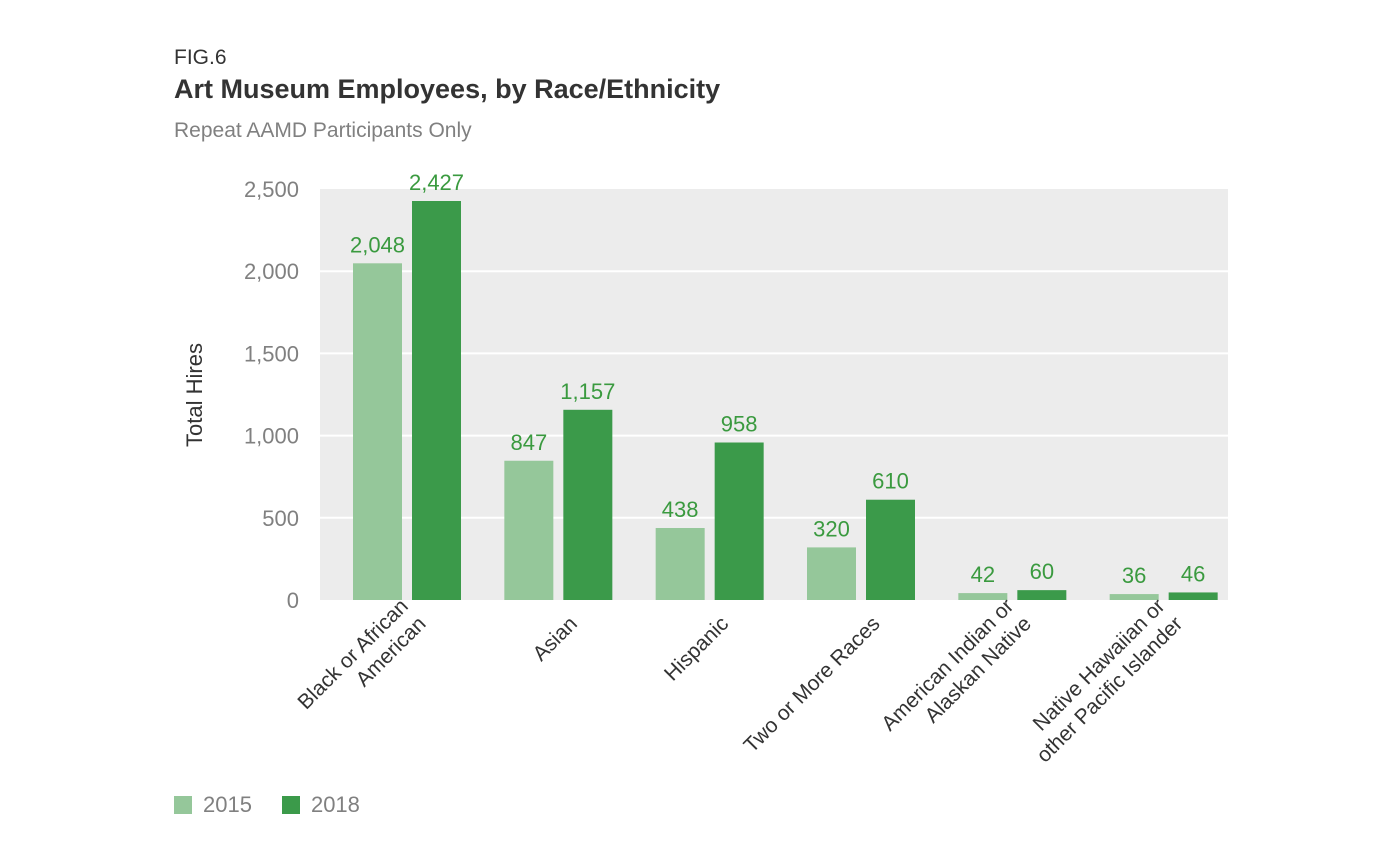  Describe the element at coordinates (1193, 573) in the screenshot. I see `data-label: 46` at that location.